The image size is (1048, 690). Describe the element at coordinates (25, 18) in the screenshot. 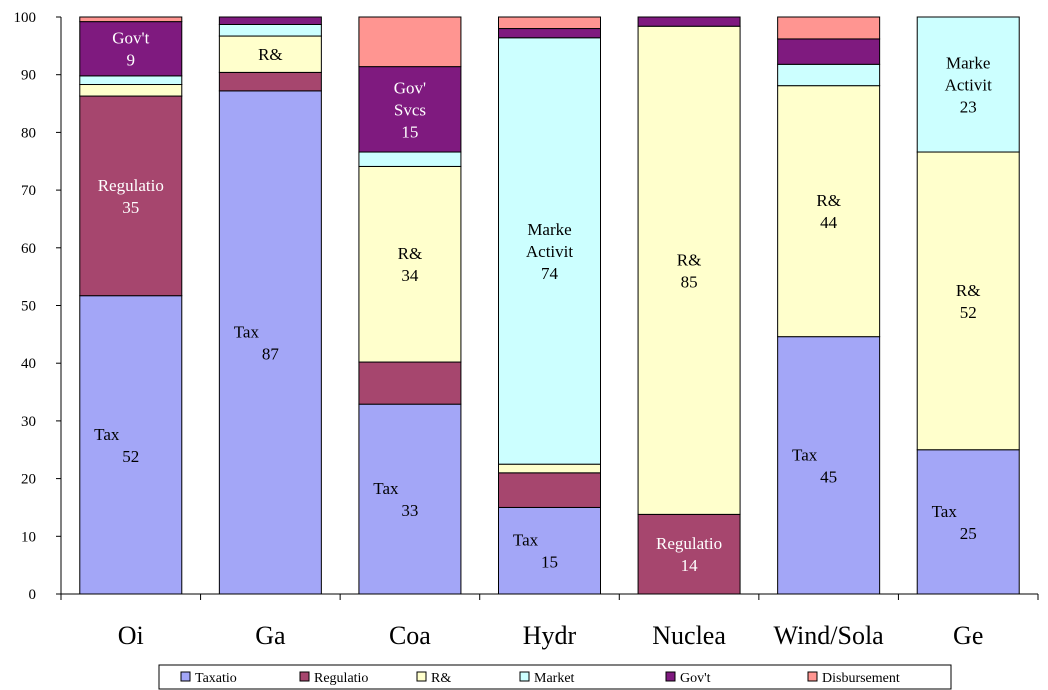

I see `y-tick-label: 100` at that location.